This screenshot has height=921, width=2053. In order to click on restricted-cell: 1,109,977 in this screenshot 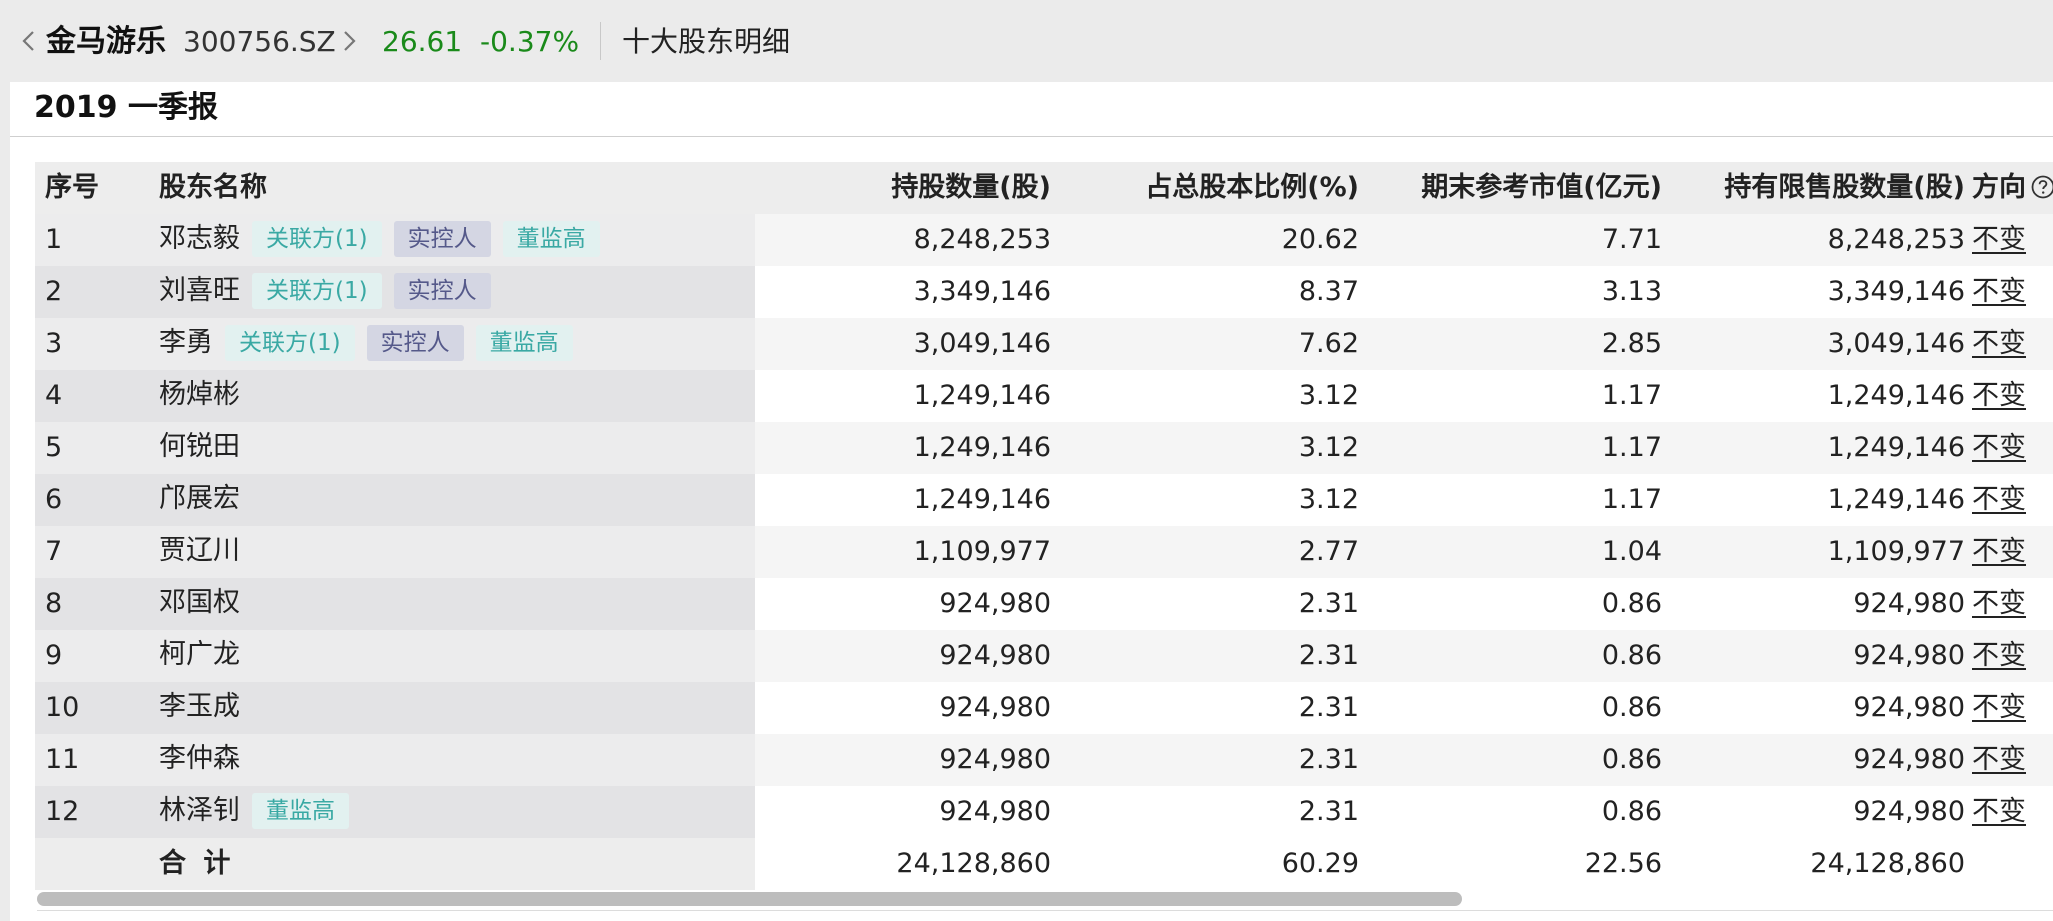, I will do `click(1896, 551)`.